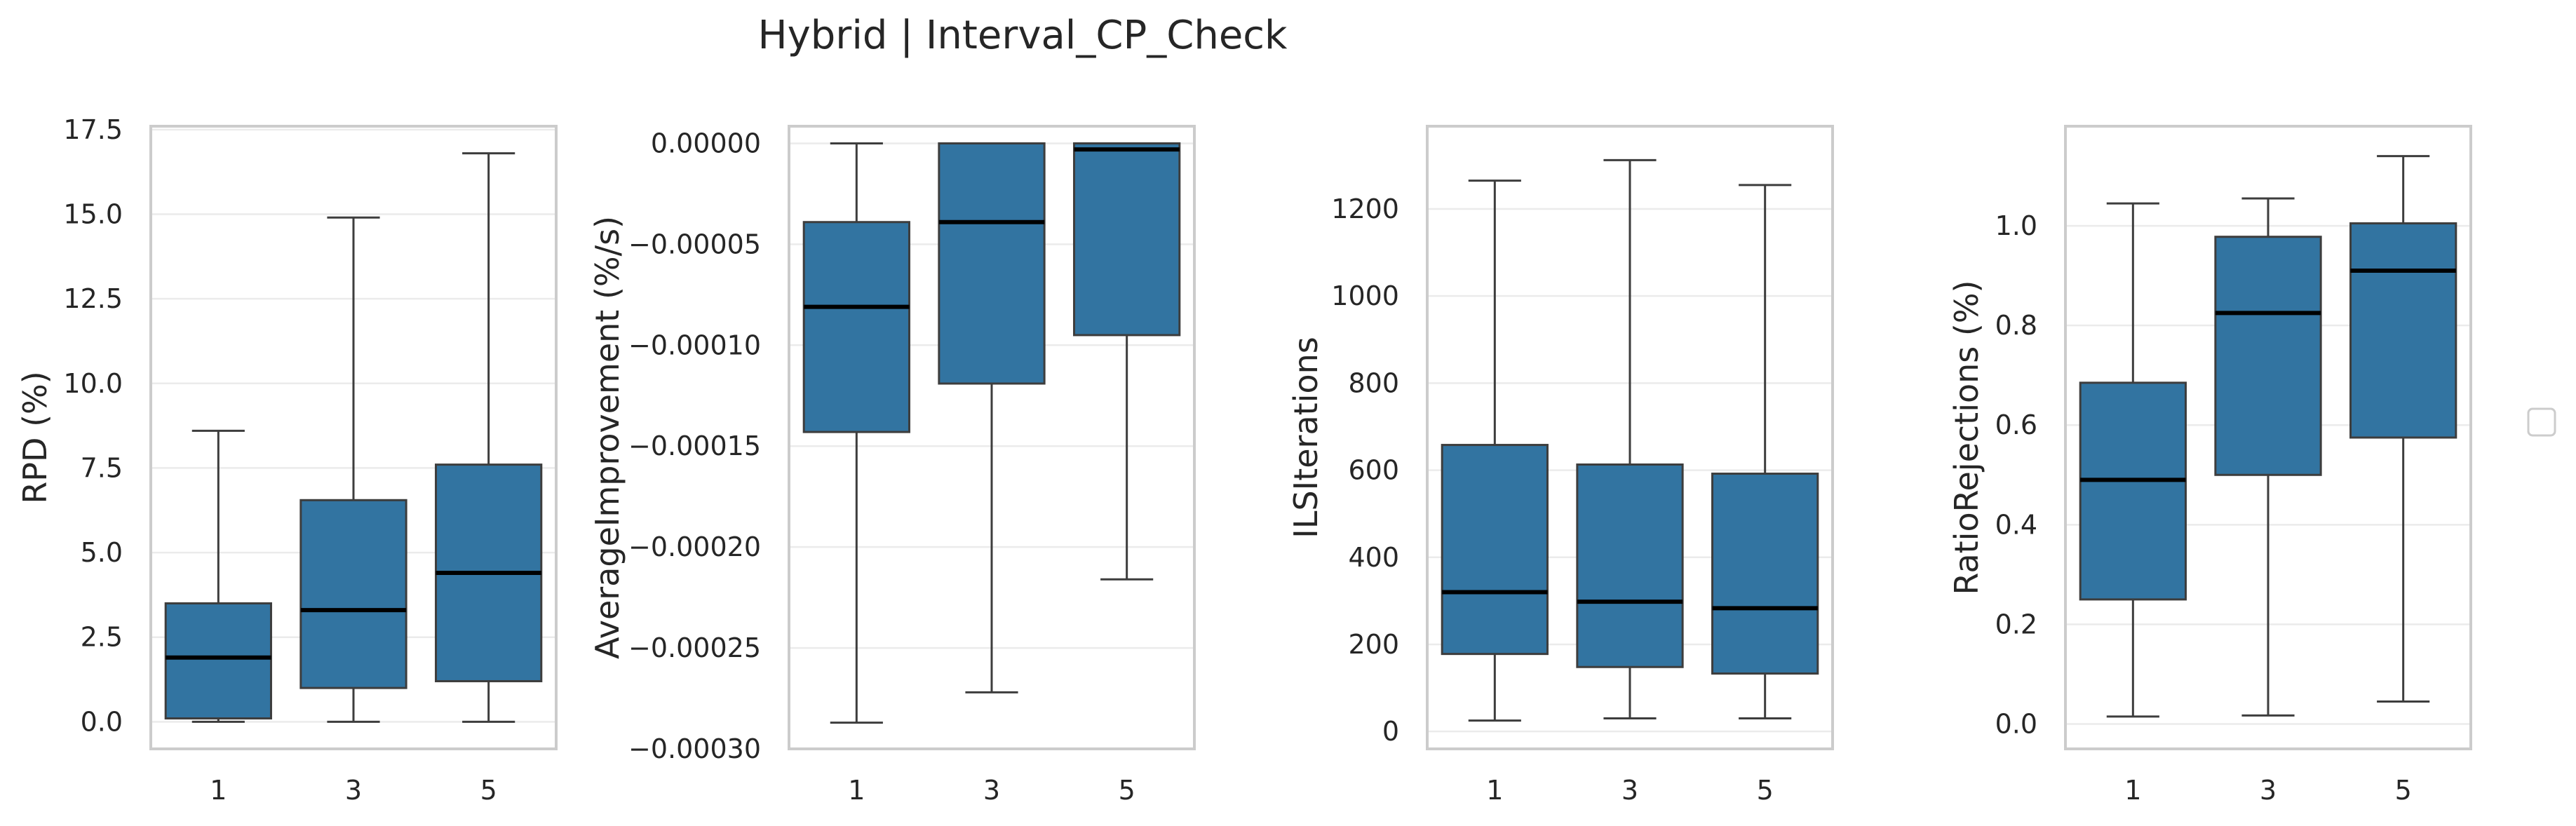  I want to click on y-tick-label: 0.00000, so click(706, 143).